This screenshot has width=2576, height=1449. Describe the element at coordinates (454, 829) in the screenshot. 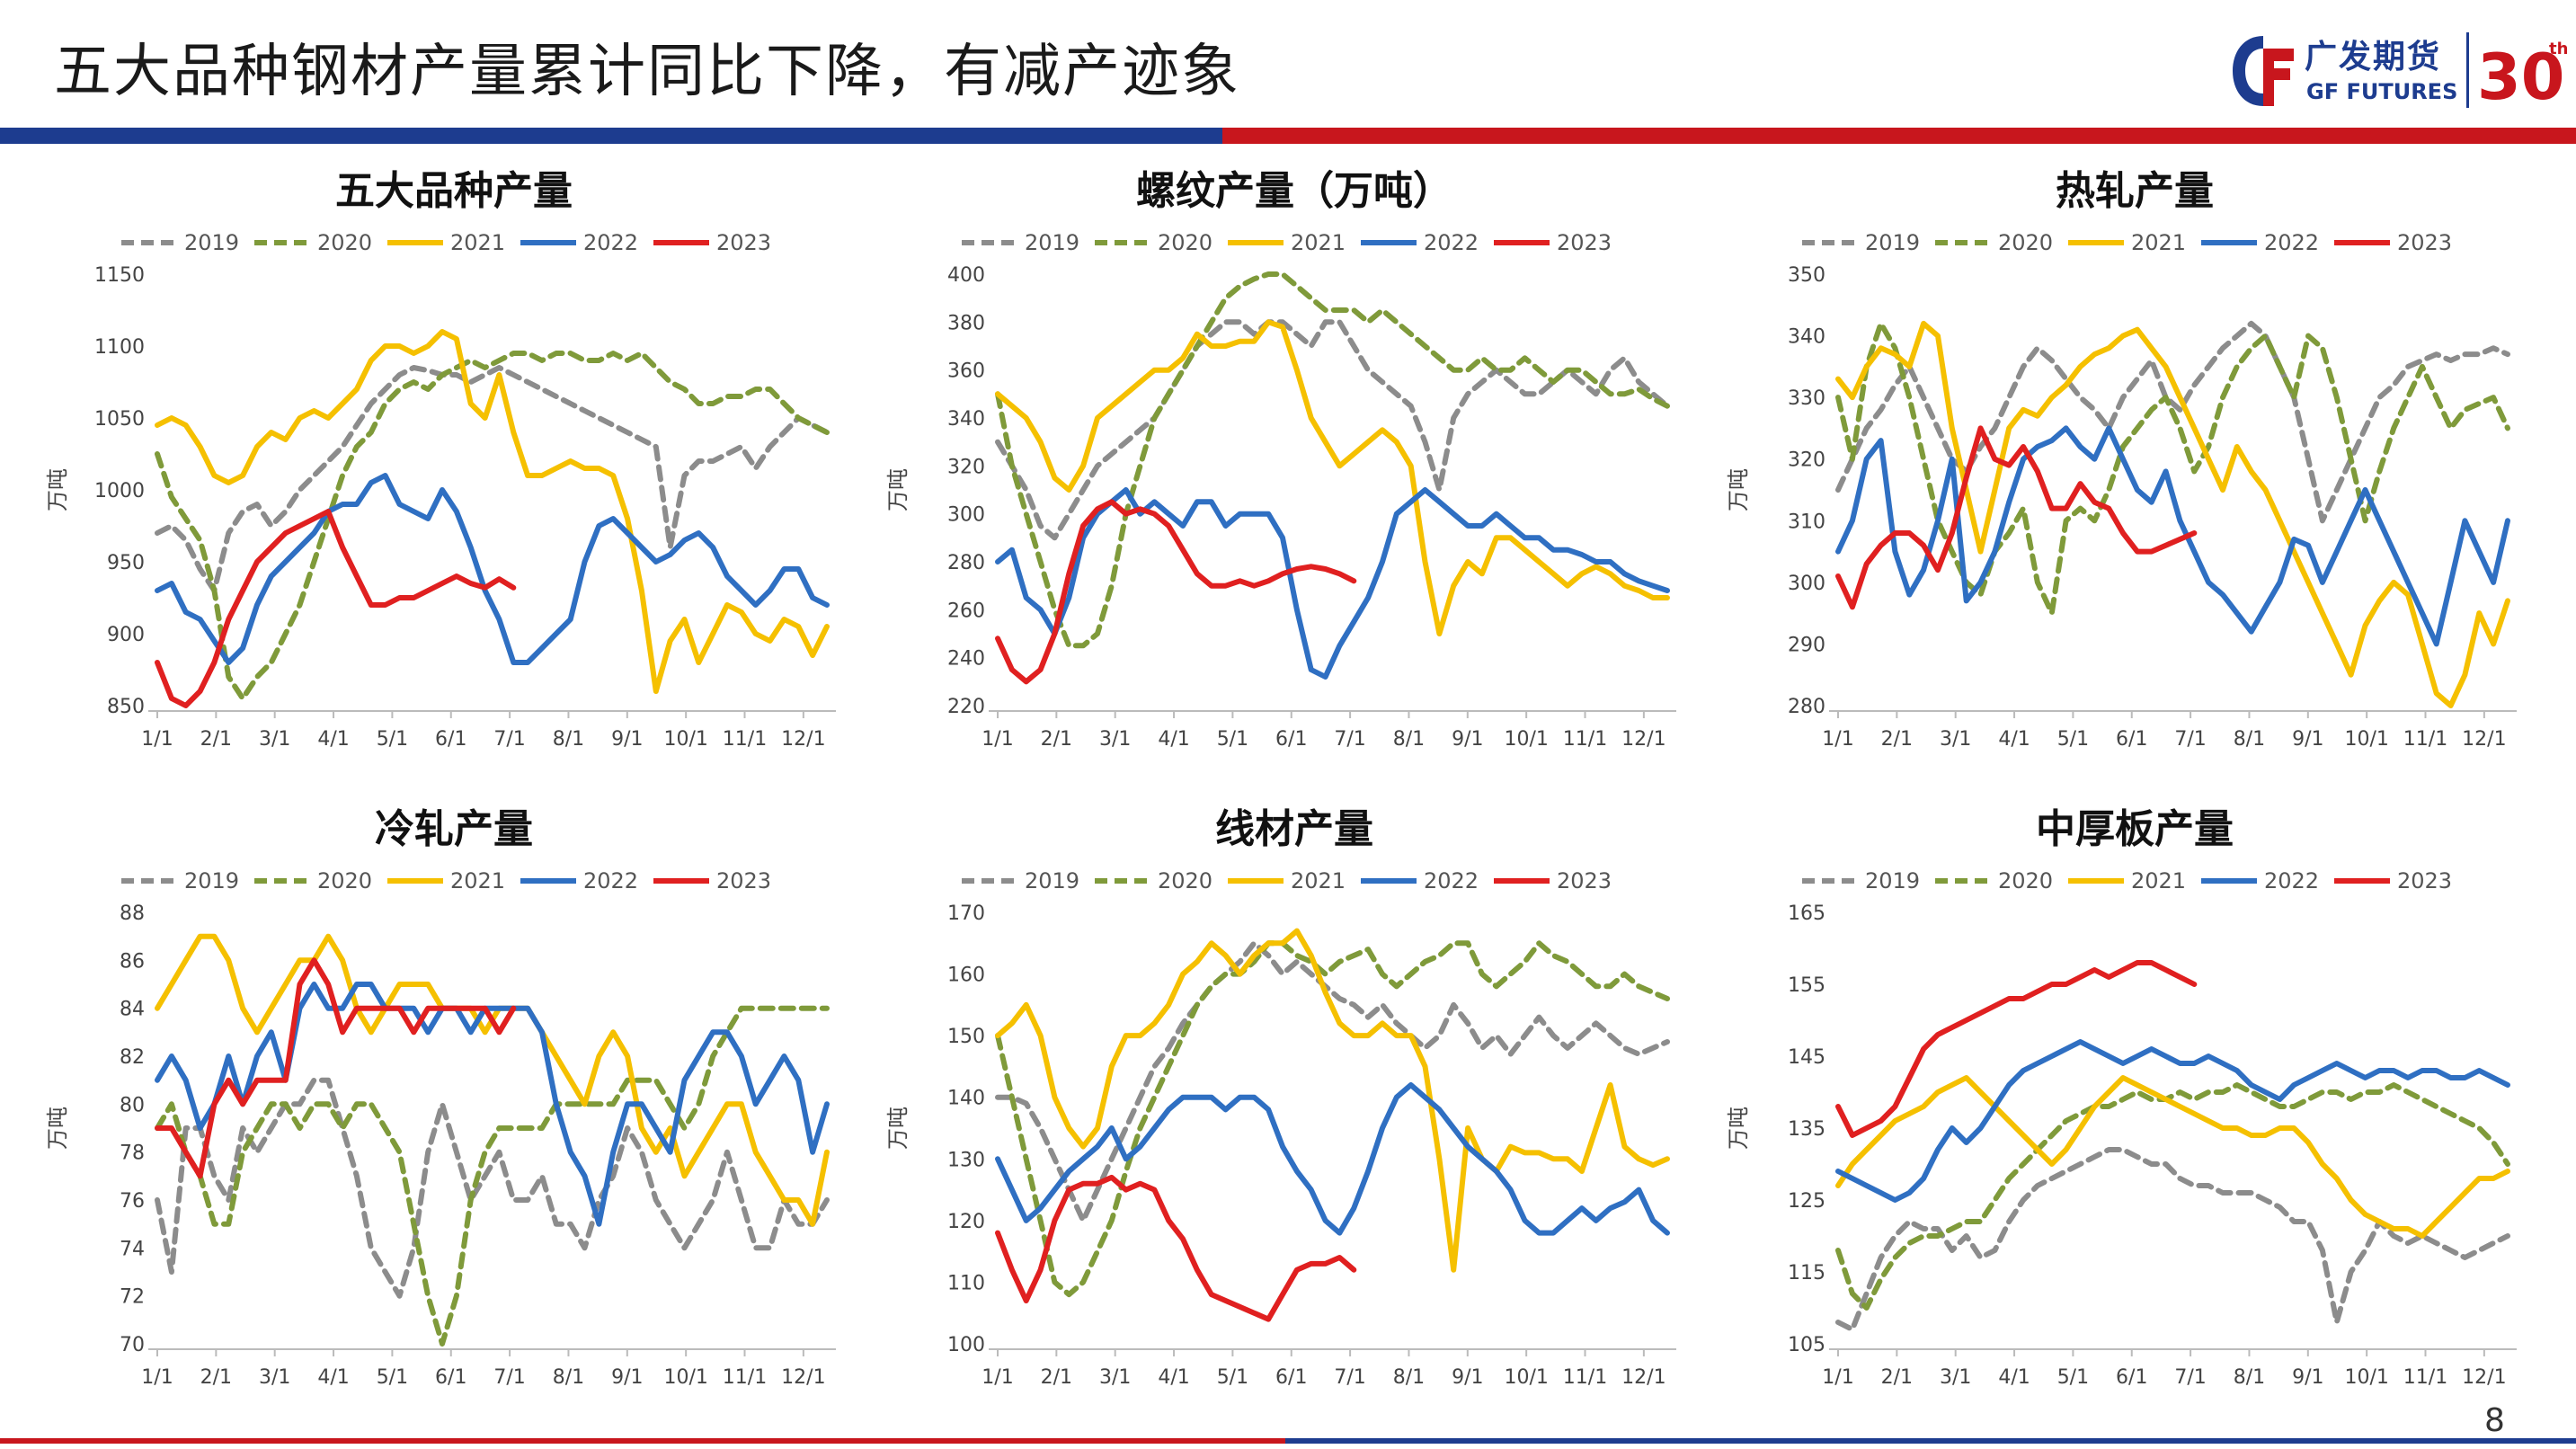

I see `chart-title: 冷轧产量` at that location.